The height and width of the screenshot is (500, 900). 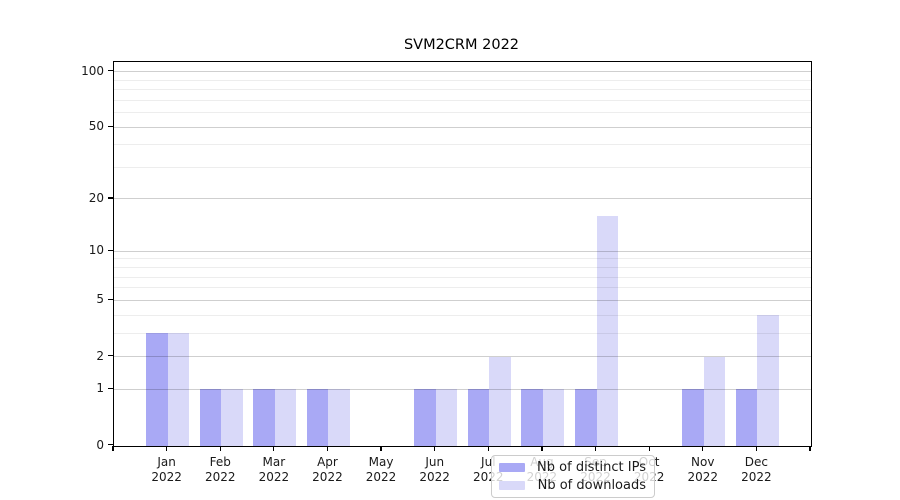 I want to click on x-tick-month-jan: Jan, so click(x=166, y=461).